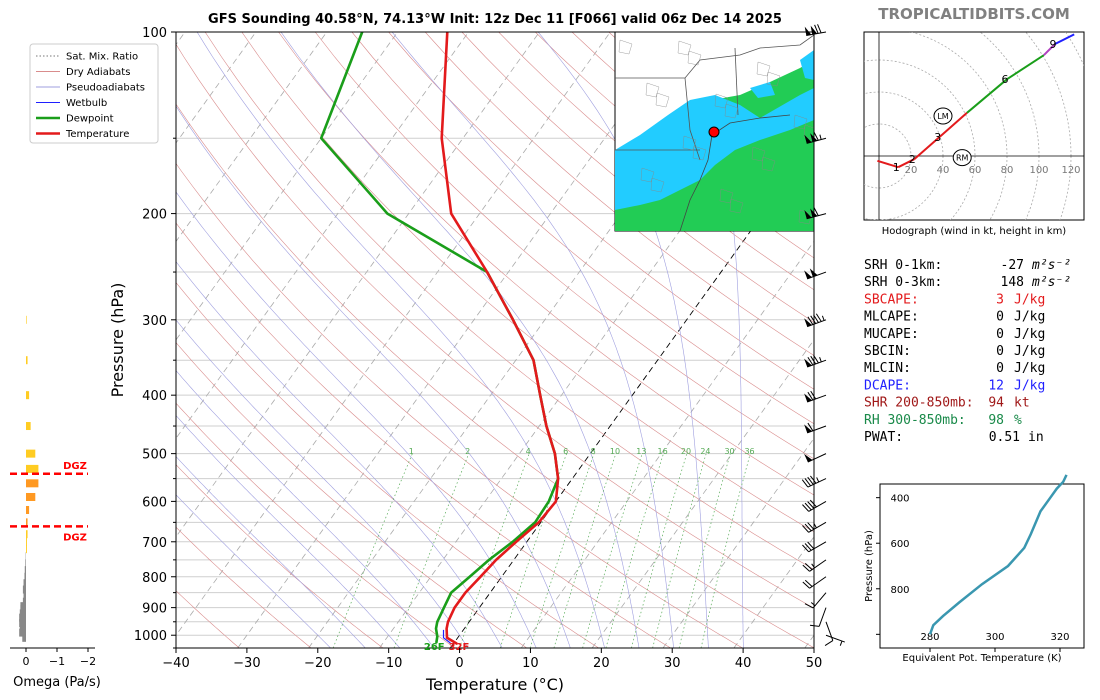  I want to click on stat-value: 94, so click(996, 403).